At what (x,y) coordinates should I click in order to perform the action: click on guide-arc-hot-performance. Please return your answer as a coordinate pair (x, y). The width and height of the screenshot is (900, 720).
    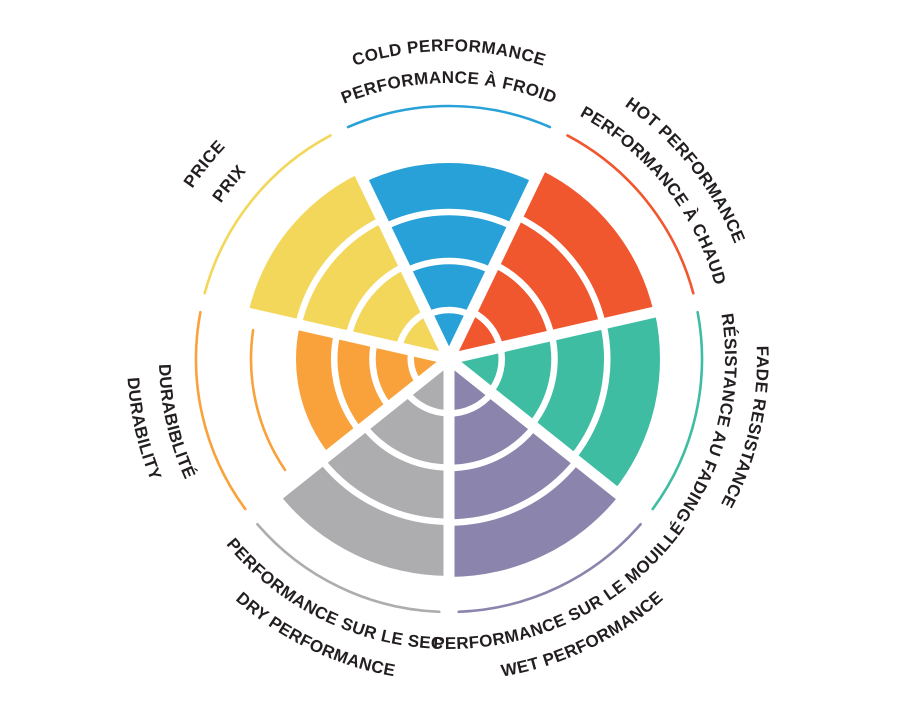
    Looking at the image, I should click on (630, 214).